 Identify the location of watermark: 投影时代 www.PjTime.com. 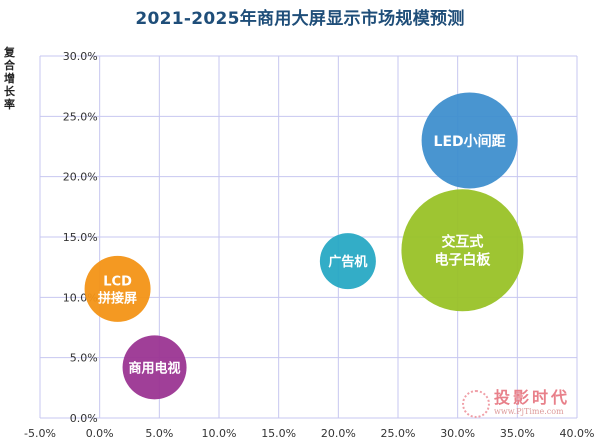
(522, 404).